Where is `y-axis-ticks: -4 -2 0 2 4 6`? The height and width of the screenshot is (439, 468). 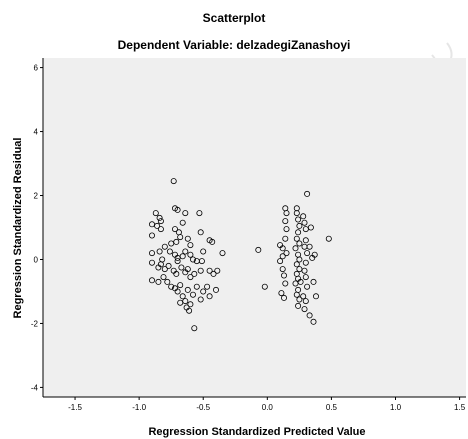 y-axis-ticks: -4 -2 0 2 4 6 is located at coordinates (37, 228).